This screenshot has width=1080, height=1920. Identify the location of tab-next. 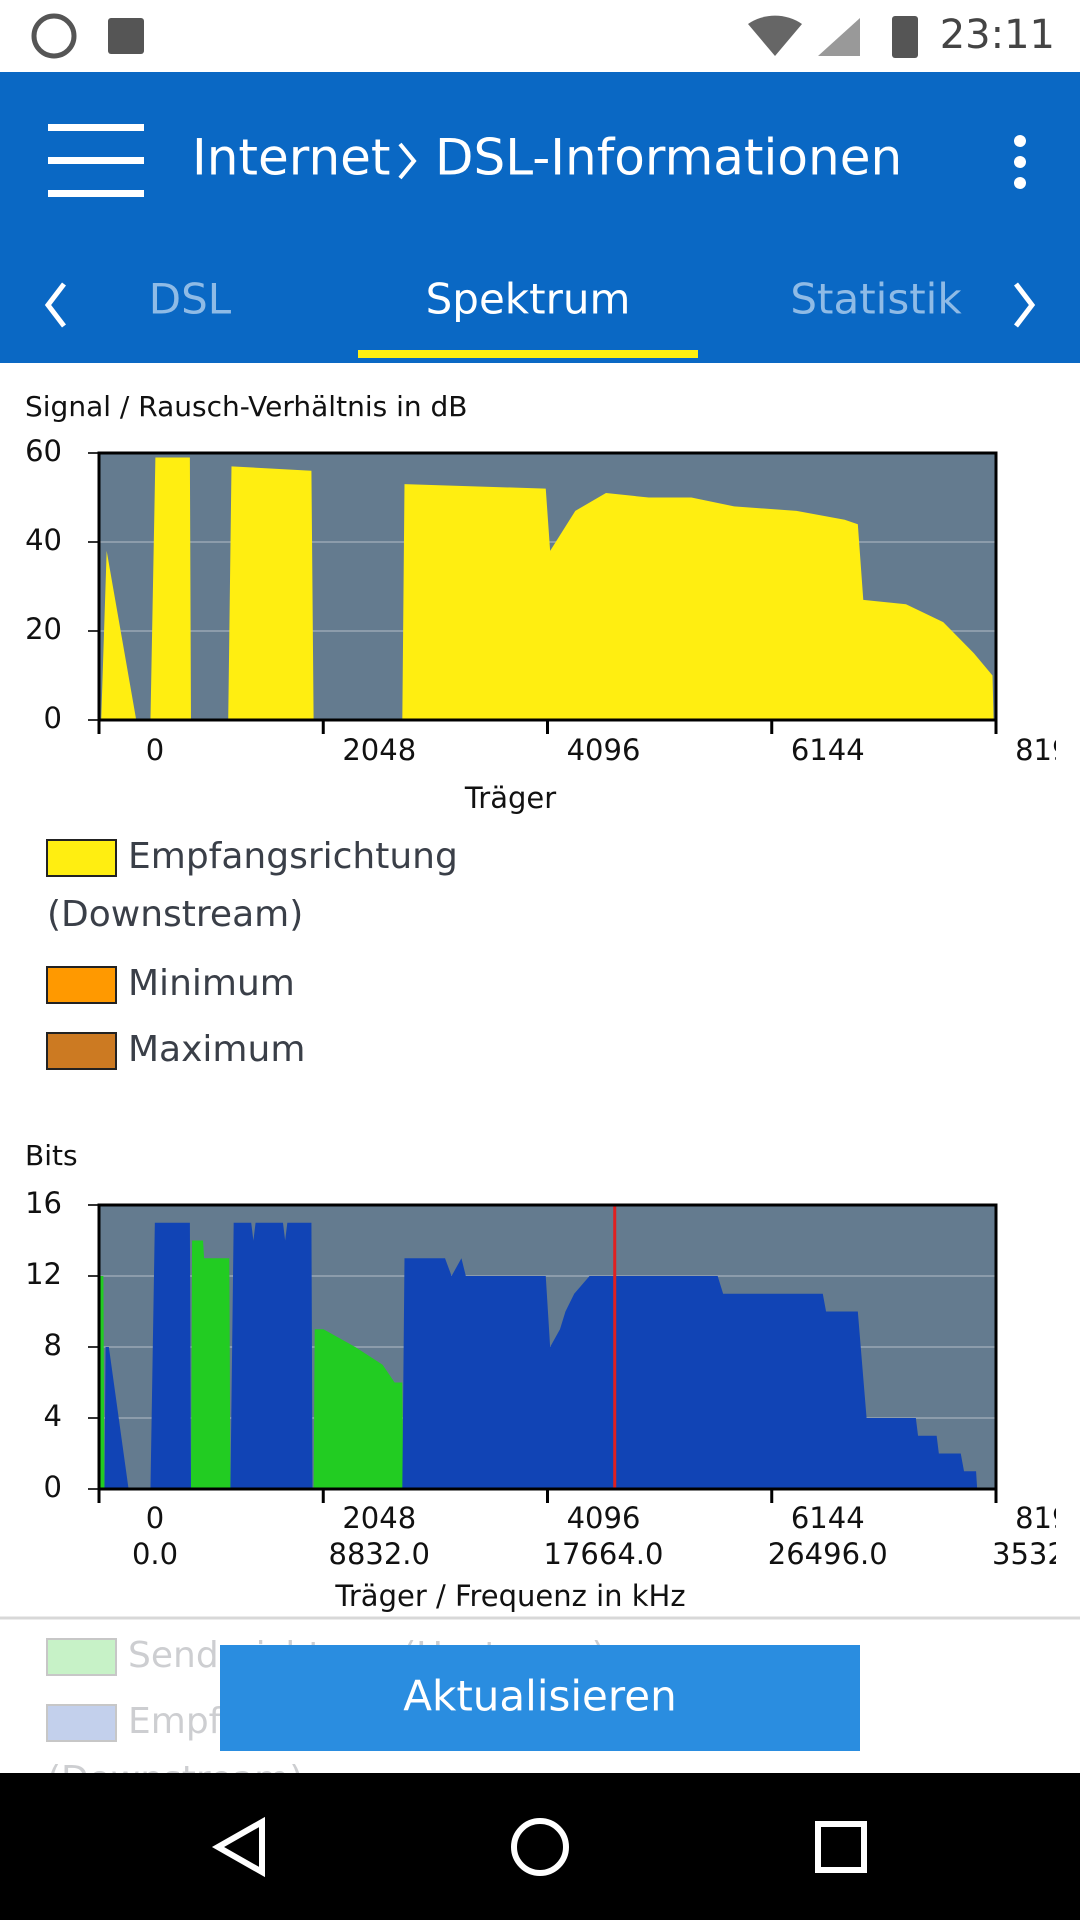
(1025, 305).